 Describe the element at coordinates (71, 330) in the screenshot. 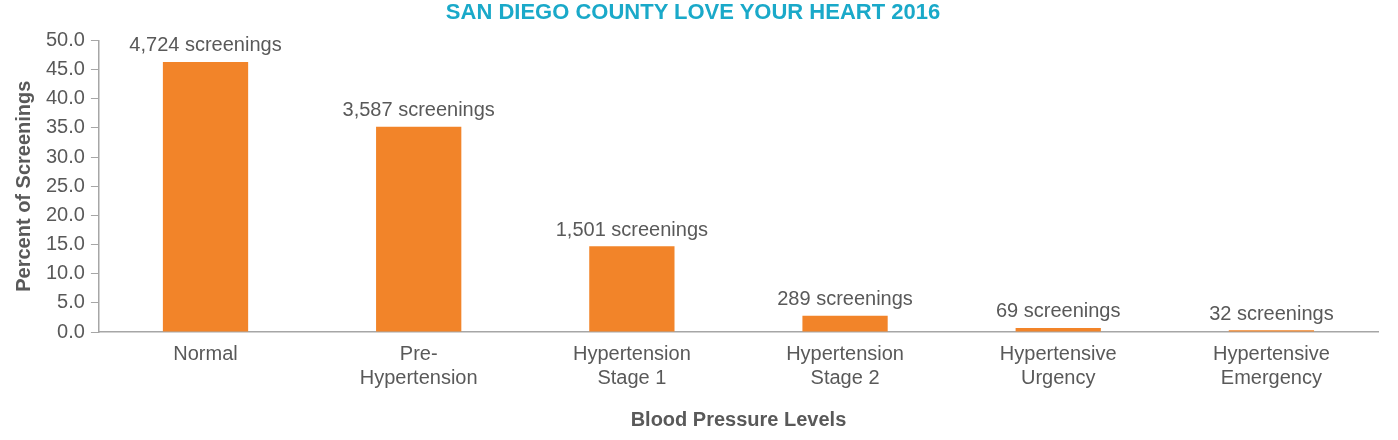

I see `y-tick-label: 0.0` at that location.